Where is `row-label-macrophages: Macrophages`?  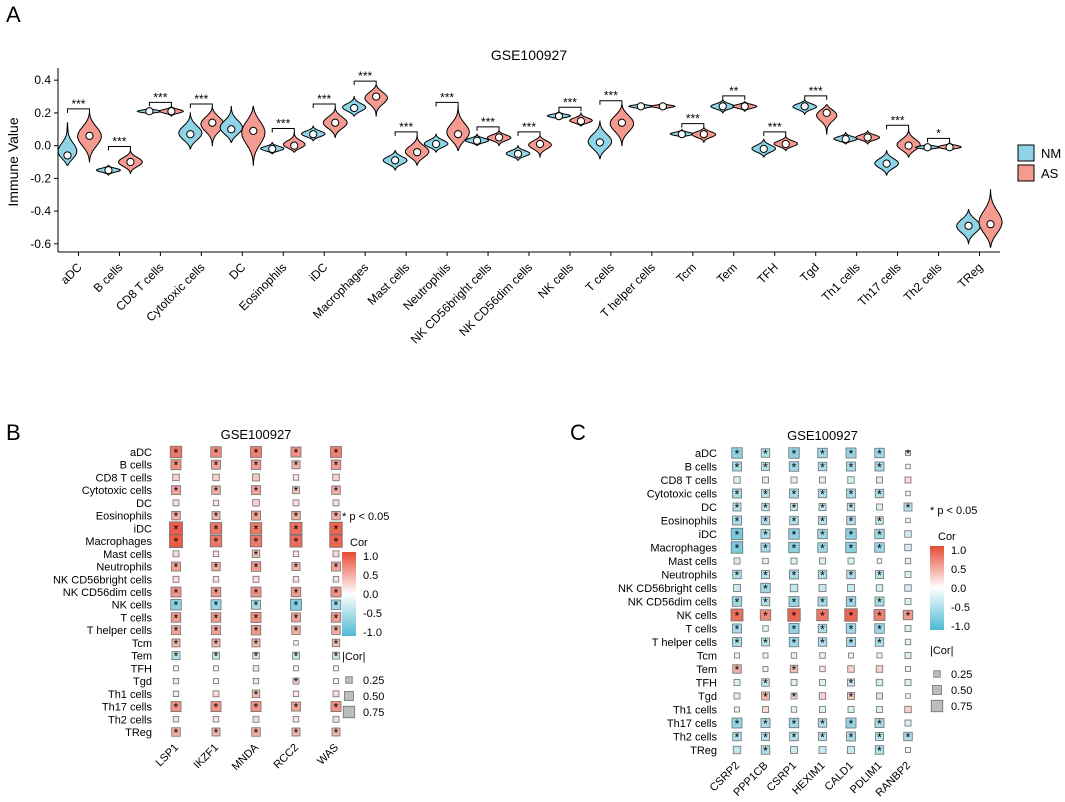
row-label-macrophages: Macrophages is located at coordinates (118, 542).